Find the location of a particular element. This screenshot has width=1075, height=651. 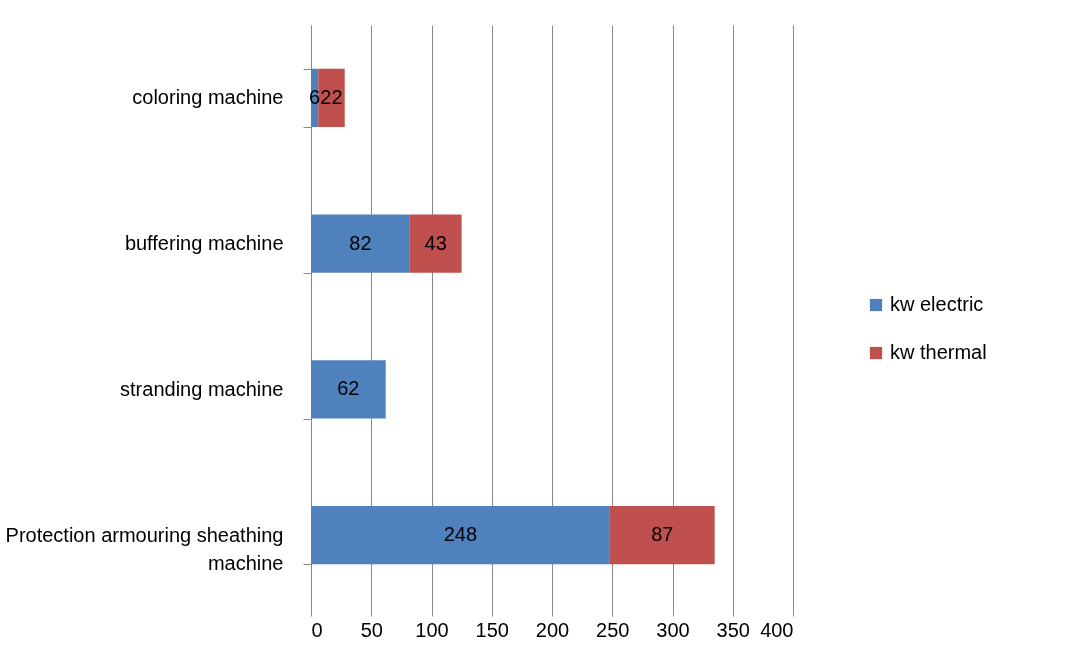

x-tick-label: 250 is located at coordinates (613, 629).